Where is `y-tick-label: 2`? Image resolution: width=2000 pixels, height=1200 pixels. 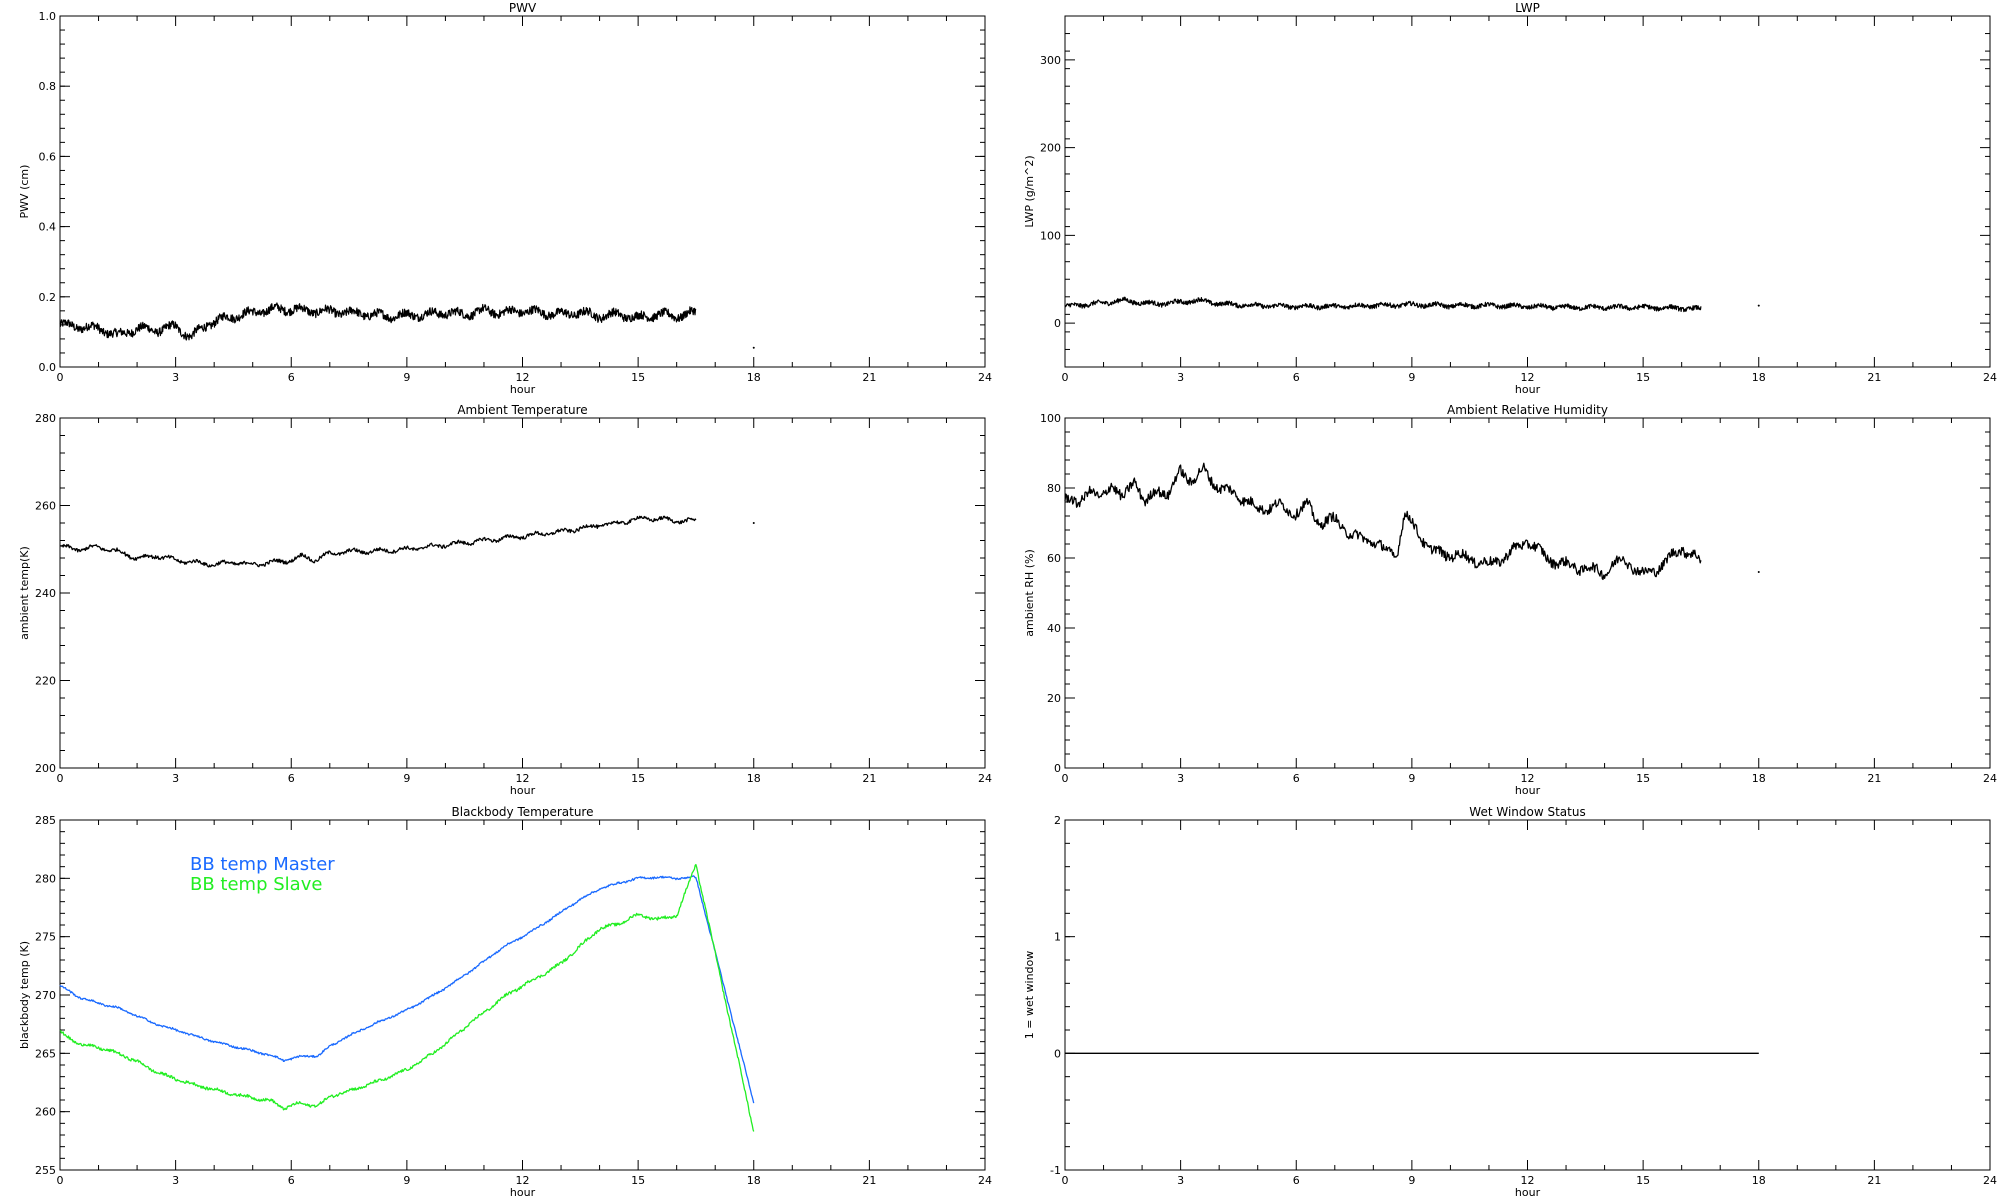 y-tick-label: 2 is located at coordinates (1057, 820).